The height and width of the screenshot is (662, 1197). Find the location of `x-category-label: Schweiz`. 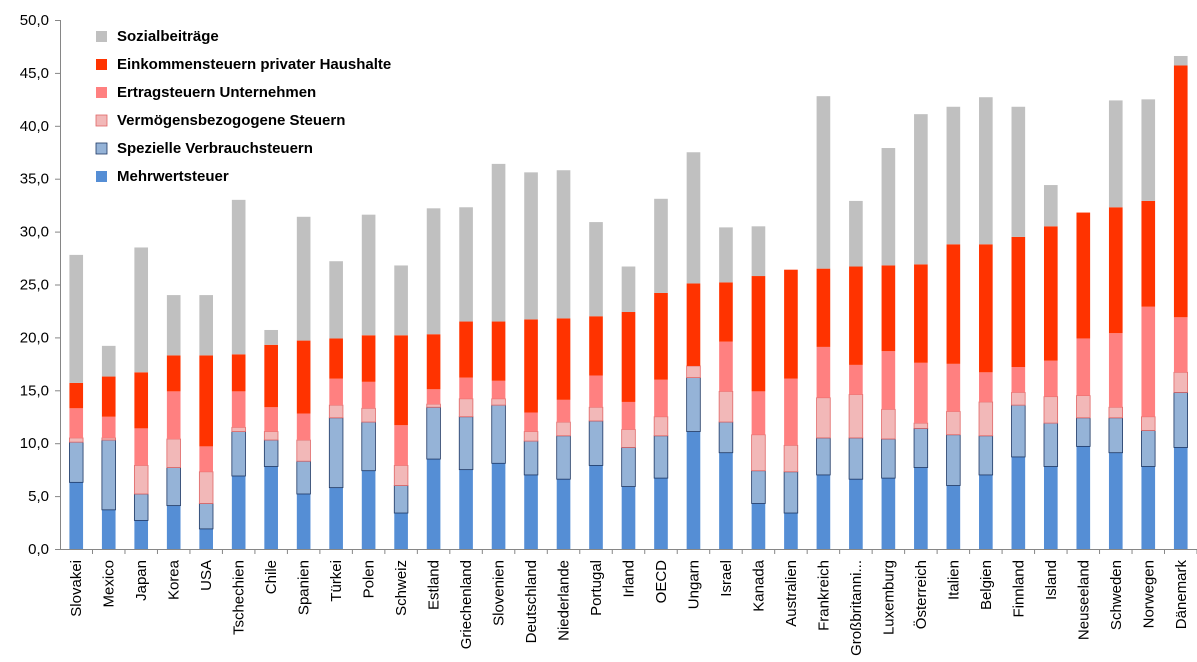

x-category-label: Schweiz is located at coordinates (401, 588).